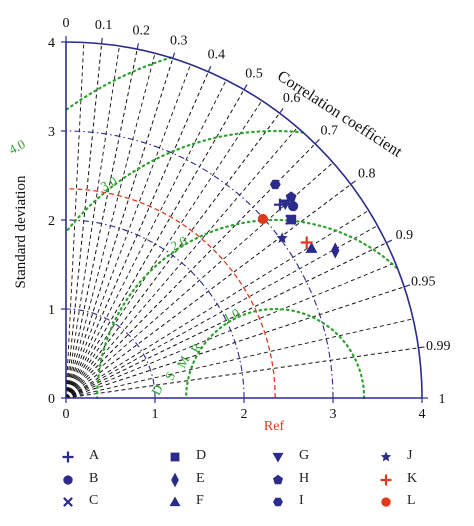 This screenshot has height=526, width=474. Describe the element at coordinates (231, 315) in the screenshot. I see `rmsd-contour-label: 1.0` at that location.